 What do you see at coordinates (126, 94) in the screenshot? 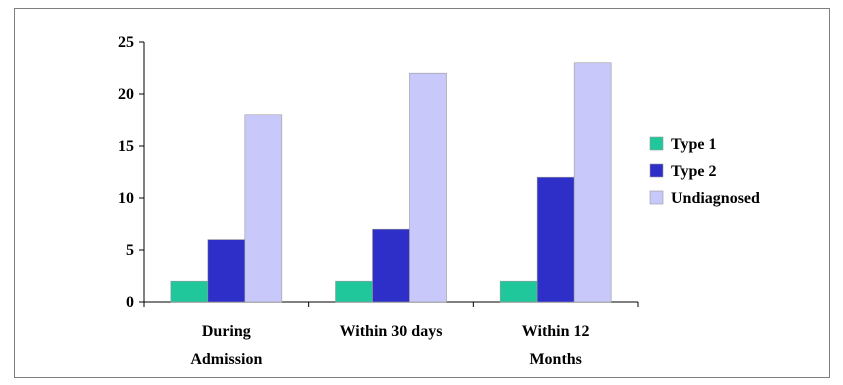
I see `y-tick-label: 20` at bounding box center [126, 94].